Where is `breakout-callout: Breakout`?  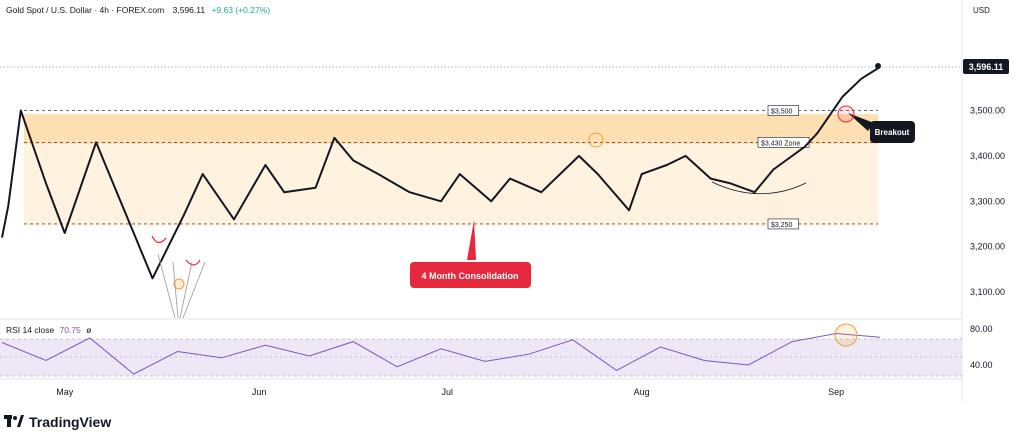 breakout-callout: Breakout is located at coordinates (881, 128).